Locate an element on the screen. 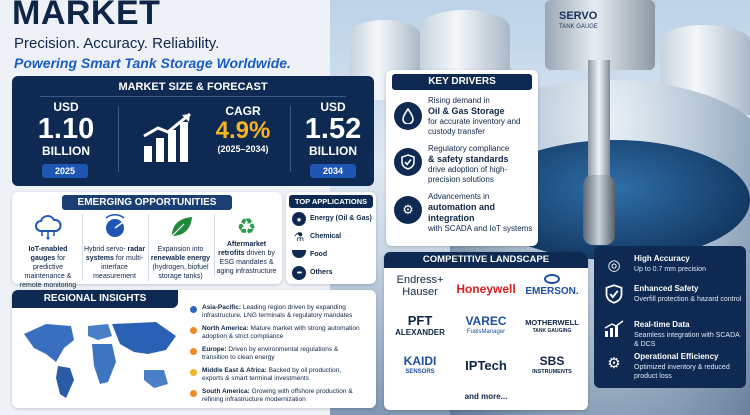 This screenshot has height=415, width=750. advantage-title-realtime: Real-time Data is located at coordinates (662, 324).